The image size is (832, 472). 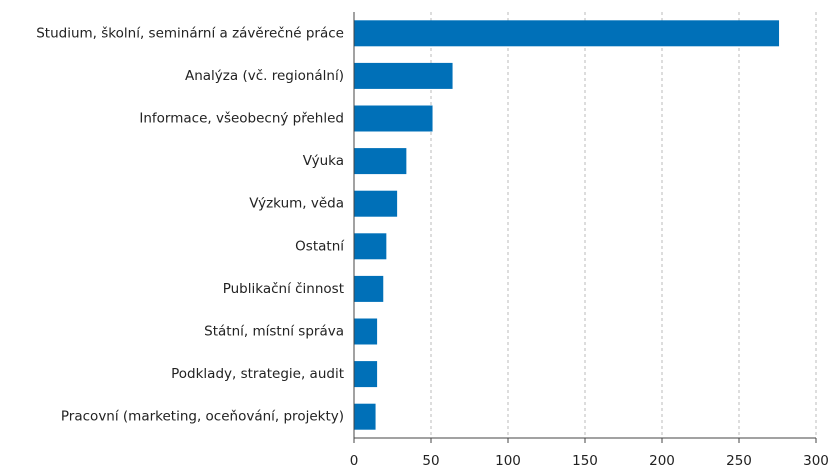 What do you see at coordinates (816, 460) in the screenshot?
I see `x-tick-label: 300` at bounding box center [816, 460].